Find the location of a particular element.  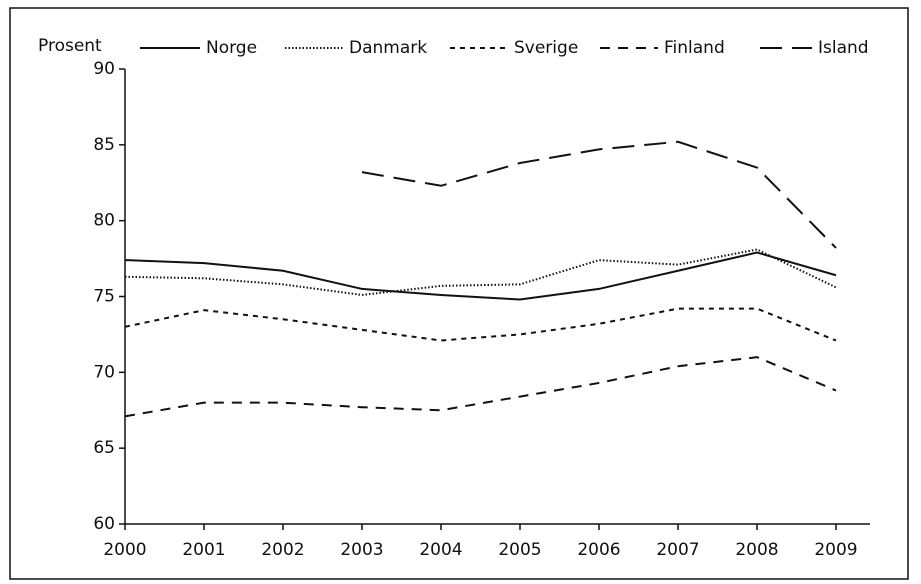

x-tick-label: 2002 is located at coordinates (282, 550).